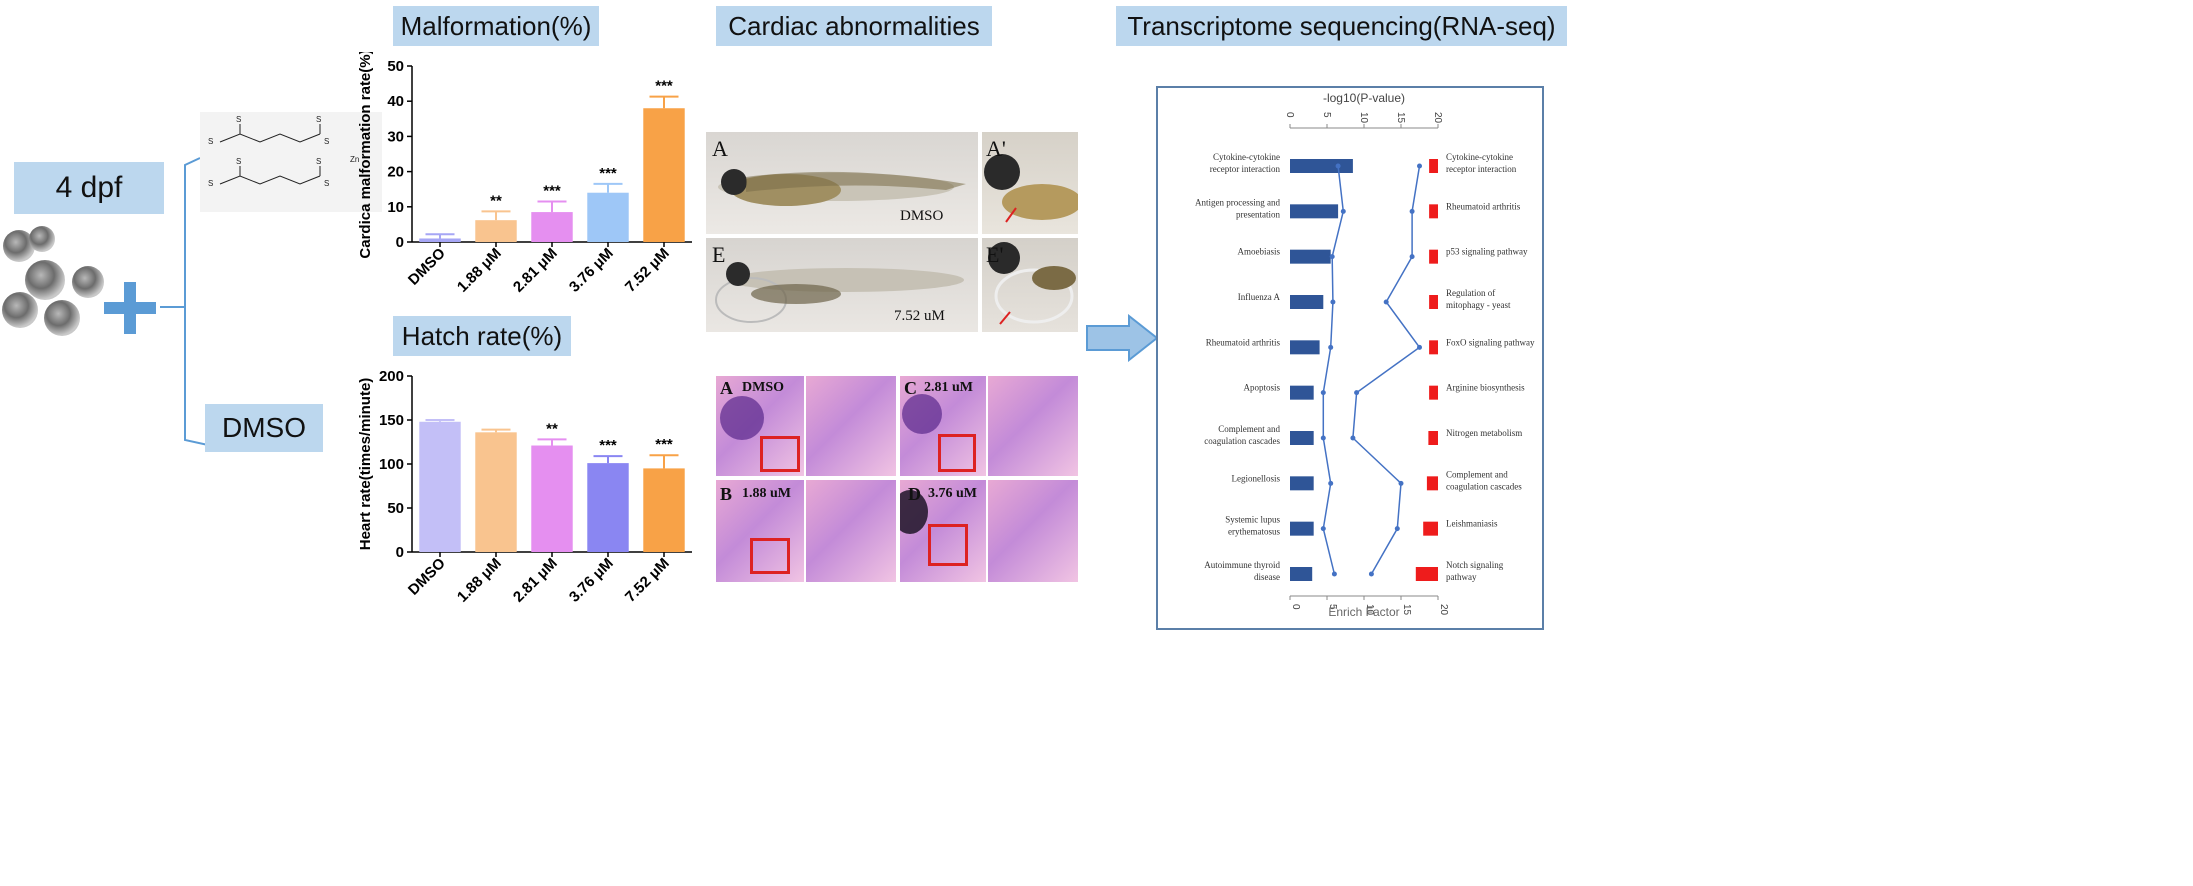 This screenshot has width=2193, height=886. Describe the element at coordinates (1289, 115) in the screenshot. I see `enrich-top-tick: 0` at that location.